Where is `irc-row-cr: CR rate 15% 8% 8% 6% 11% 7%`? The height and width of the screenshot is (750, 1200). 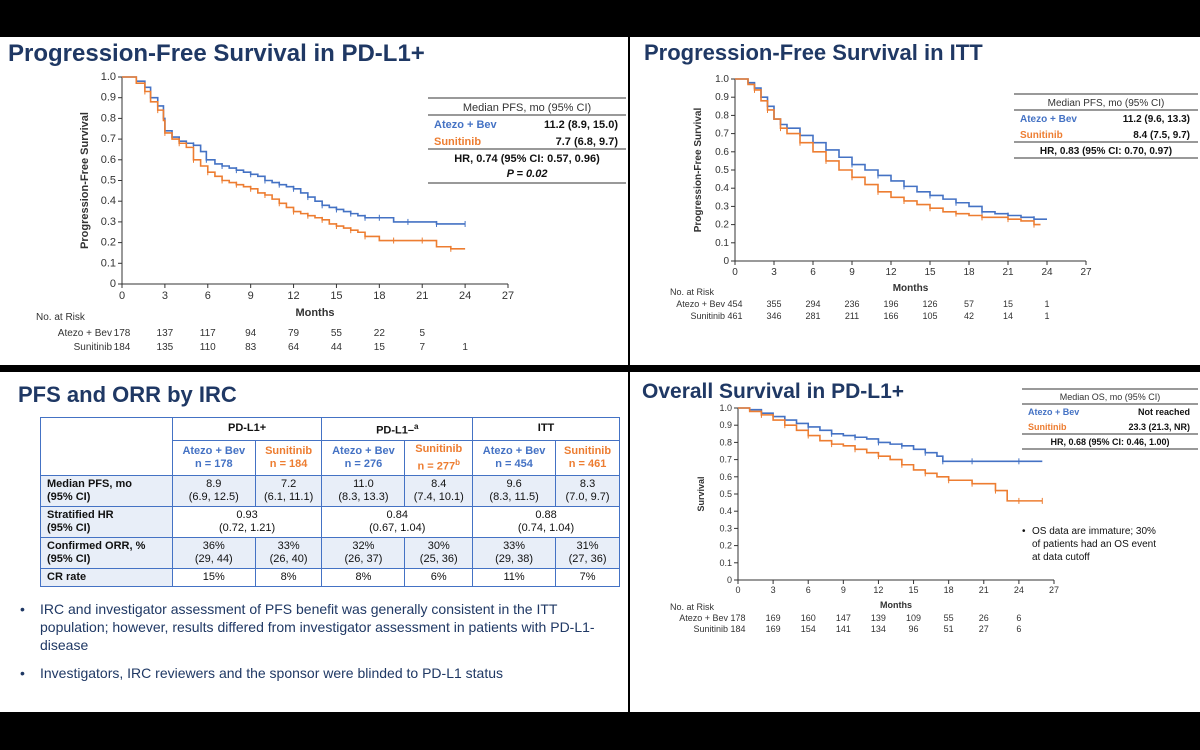 irc-row-cr: CR rate 15% 8% 8% 6% 11% 7% is located at coordinates (330, 578).